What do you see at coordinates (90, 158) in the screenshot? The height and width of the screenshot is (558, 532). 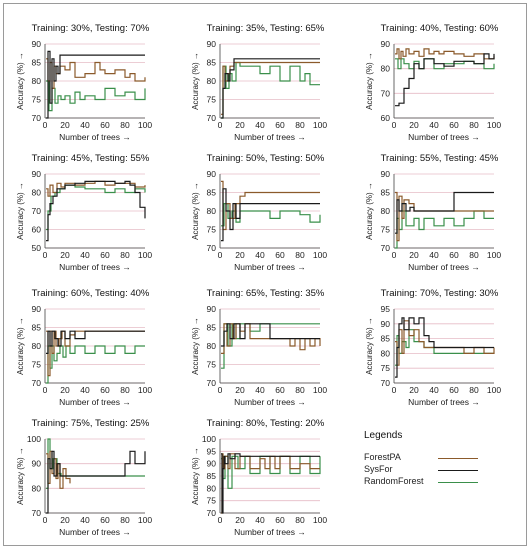 I see `panel-title: Training: 45%, Testing: 55%` at bounding box center [90, 158].